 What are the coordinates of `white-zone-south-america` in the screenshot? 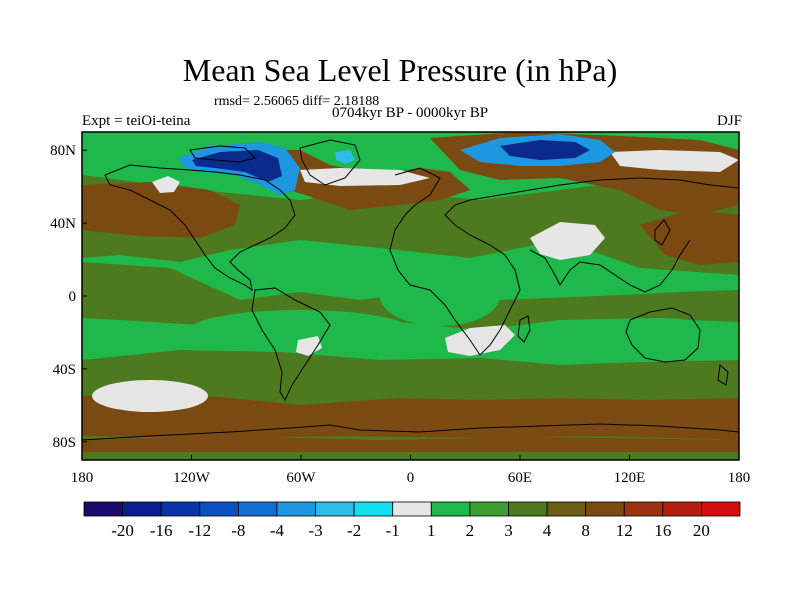 It's located at (309, 346).